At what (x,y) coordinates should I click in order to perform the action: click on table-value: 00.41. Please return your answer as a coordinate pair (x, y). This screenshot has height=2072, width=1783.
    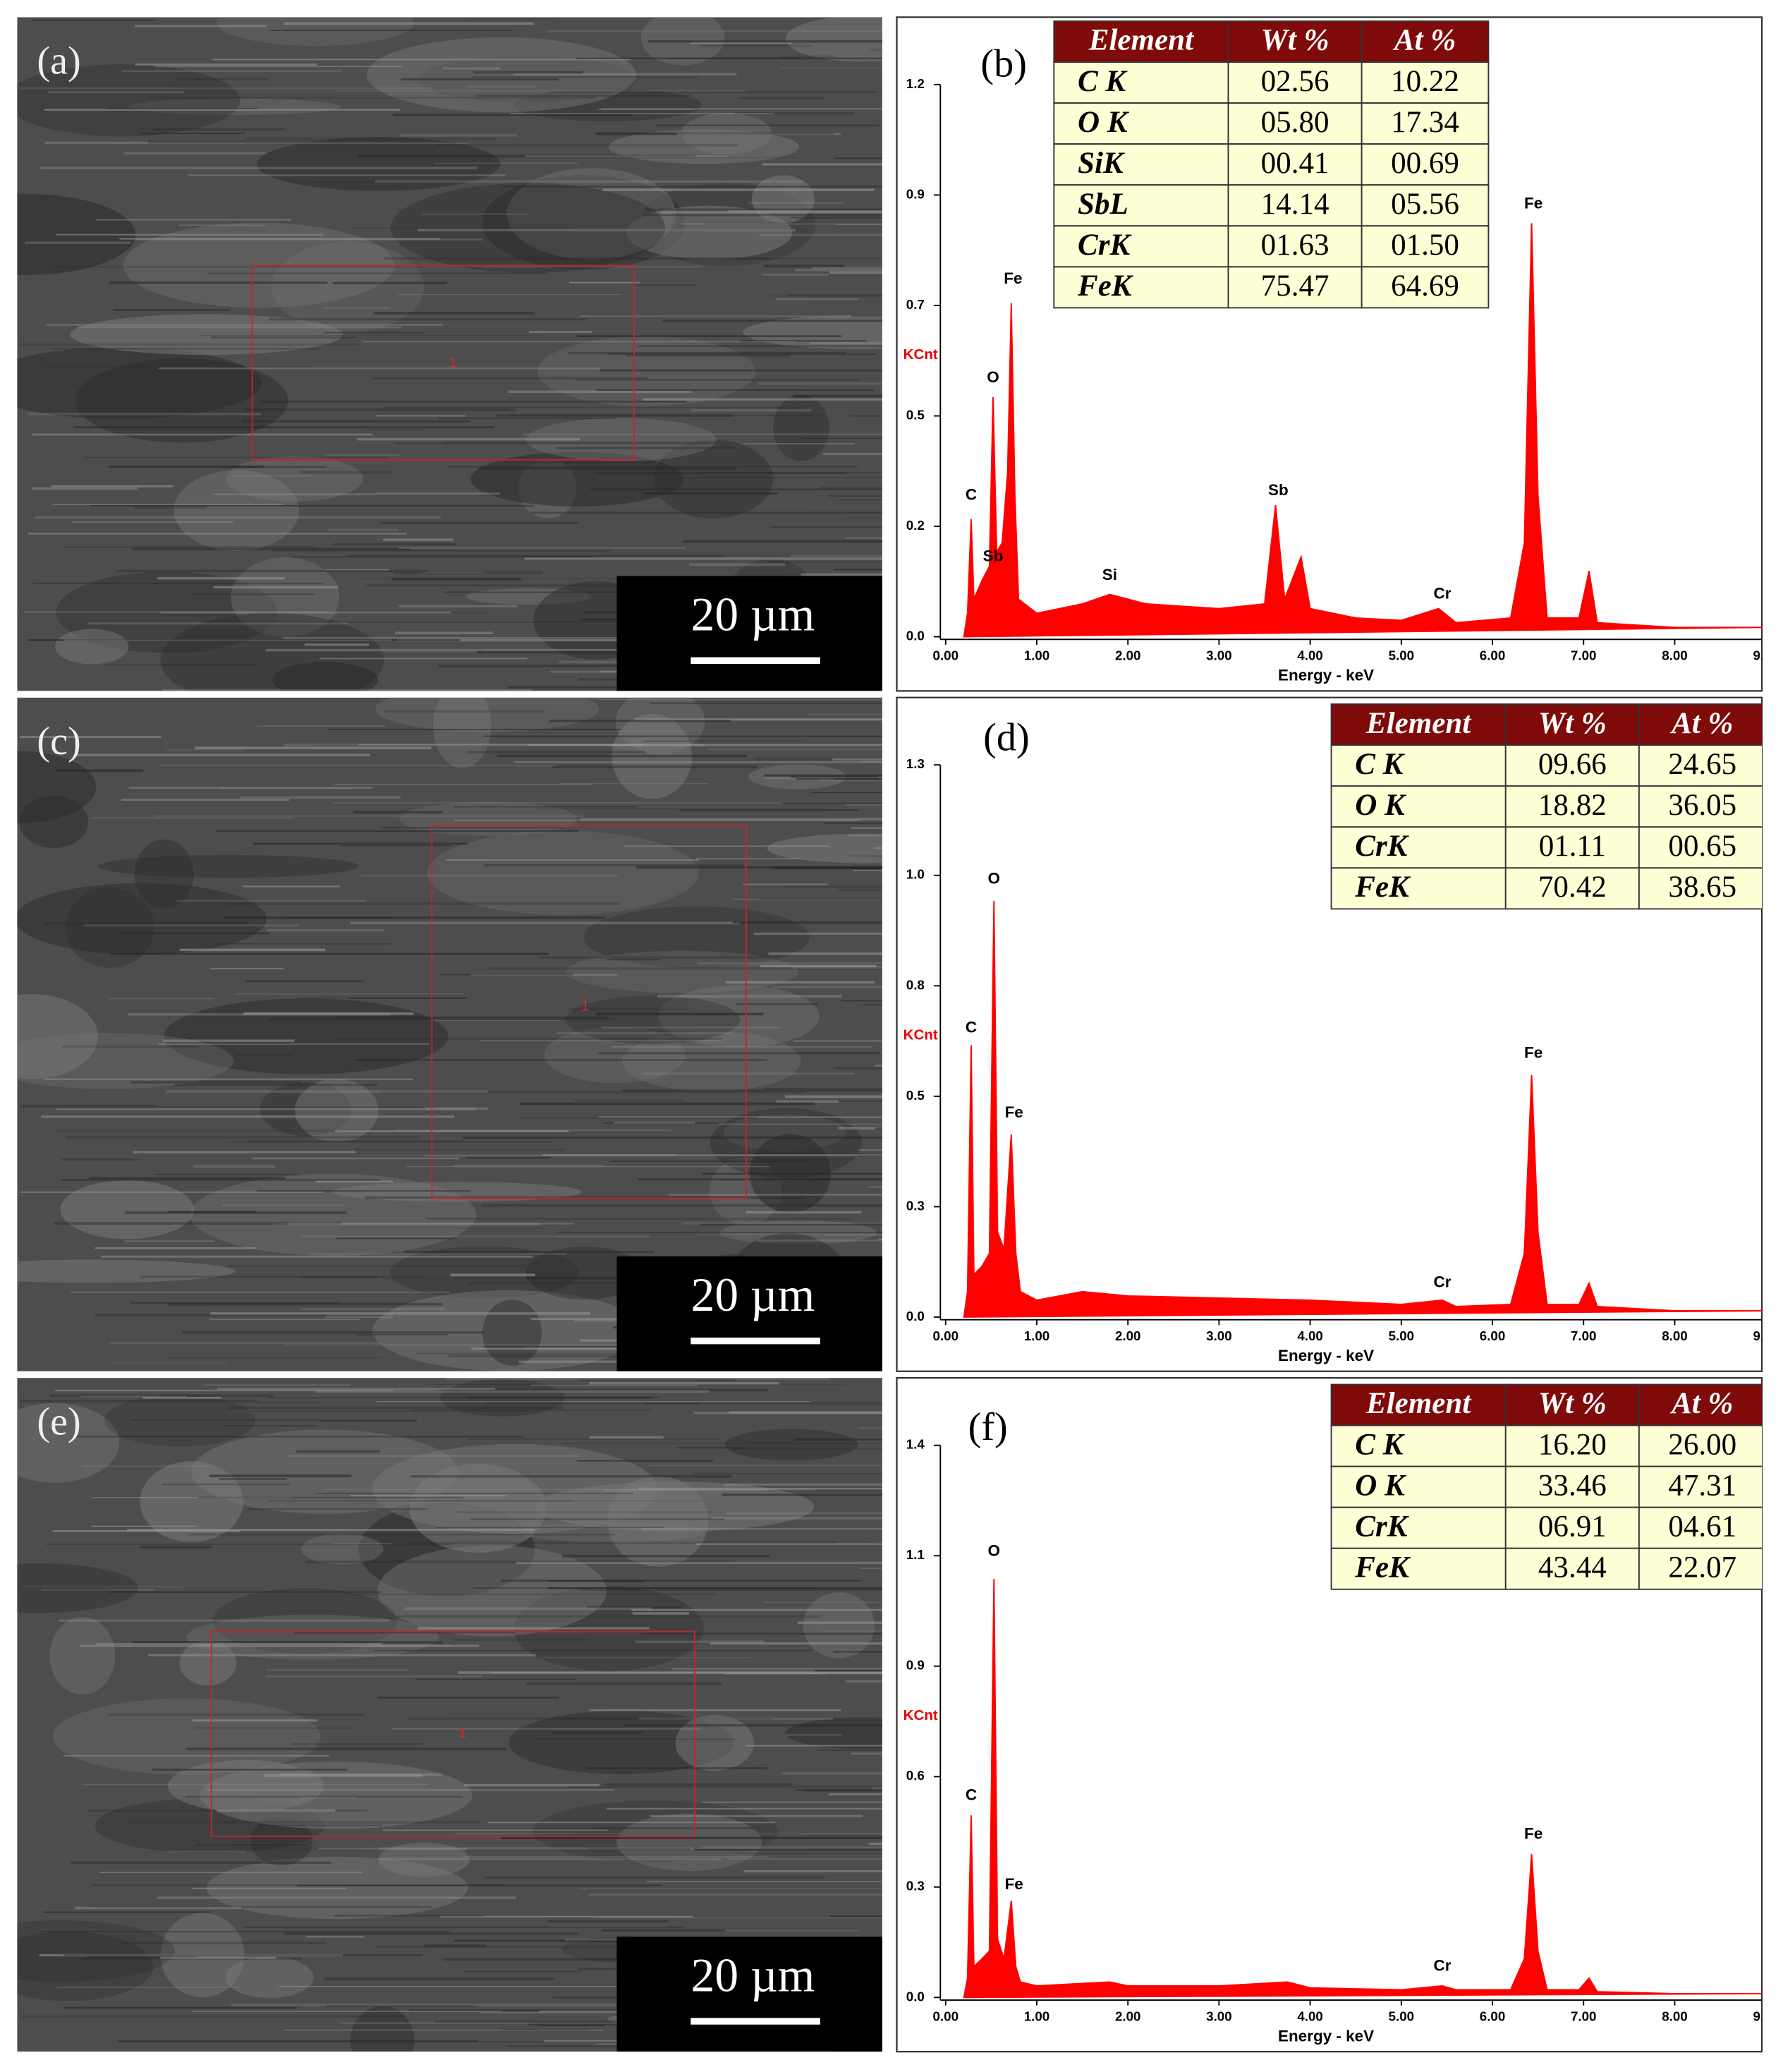
    Looking at the image, I should click on (1295, 163).